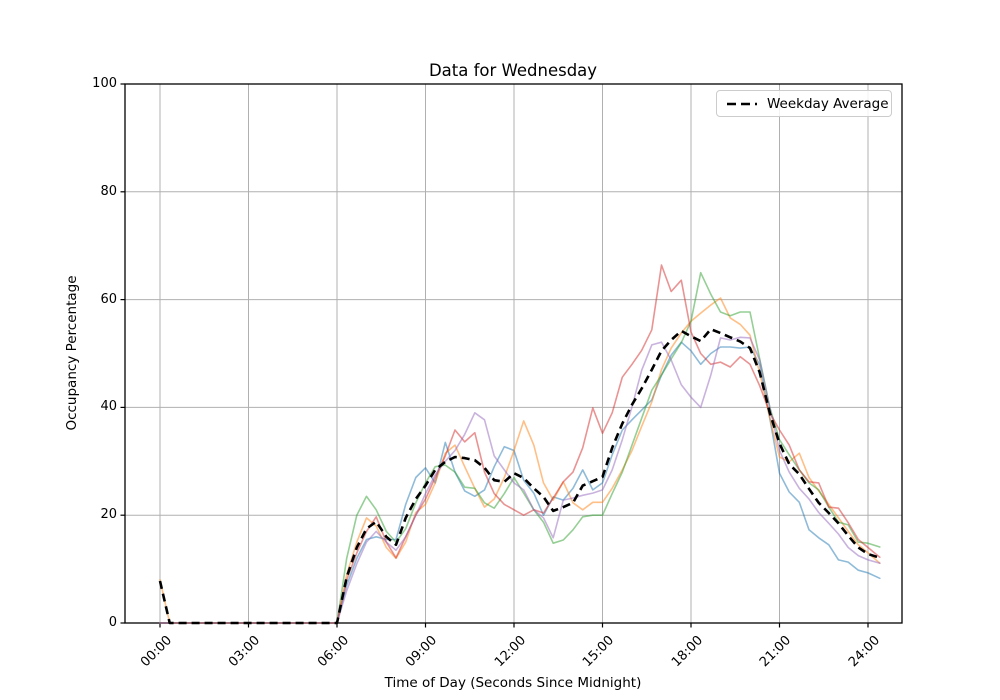 The width and height of the screenshot is (1000, 700). What do you see at coordinates (108, 515) in the screenshot?
I see `y-tick-label: 20` at bounding box center [108, 515].